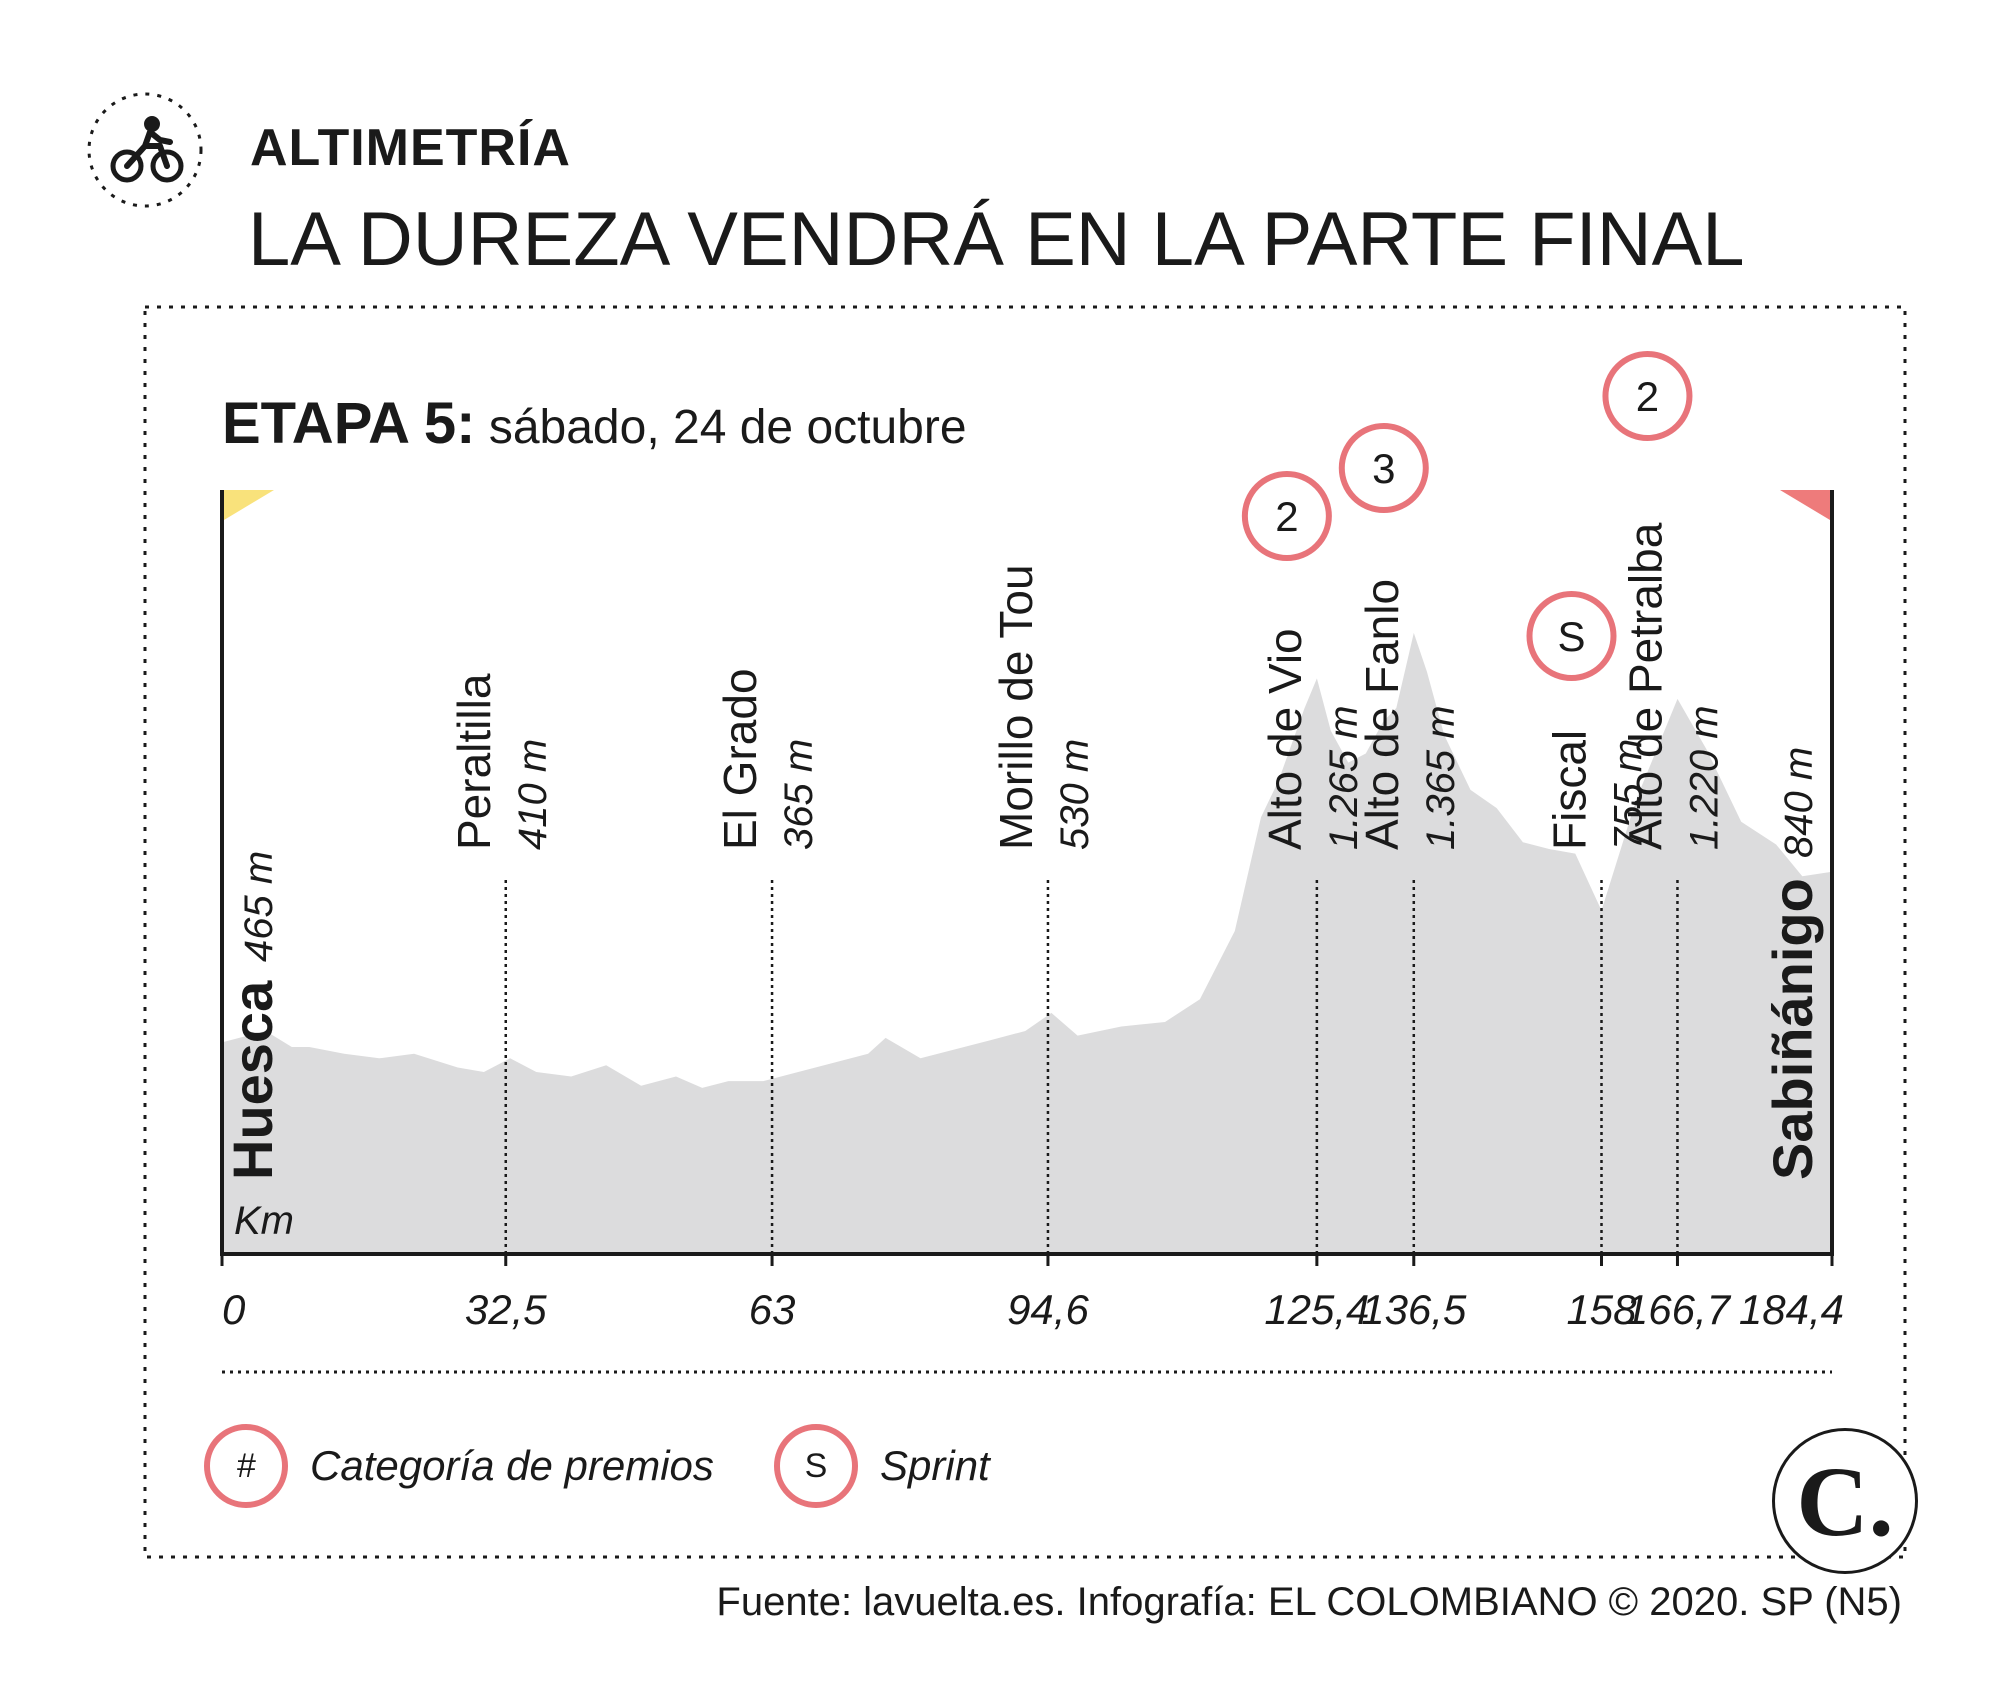  Describe the element at coordinates (1791, 1309) in the screenshot. I see `x-tick-label: 184,4` at that location.